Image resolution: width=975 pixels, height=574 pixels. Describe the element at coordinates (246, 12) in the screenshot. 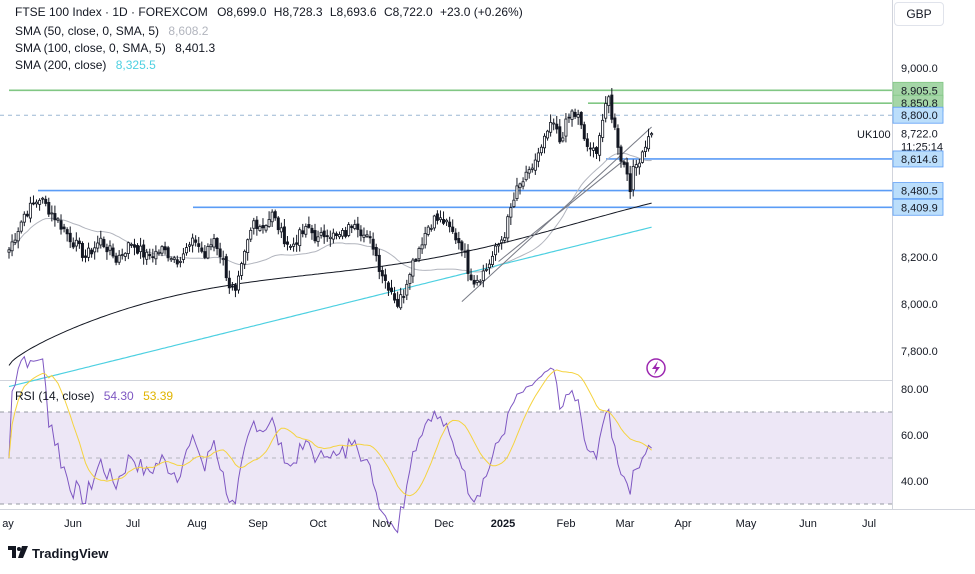

I see `open-value: 8,699.0` at that location.